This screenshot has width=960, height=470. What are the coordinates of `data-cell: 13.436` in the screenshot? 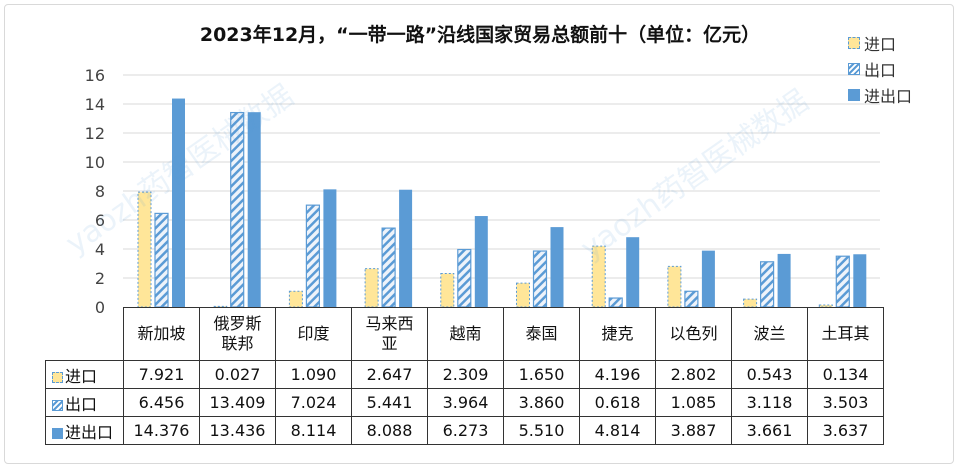 It's located at (237, 430).